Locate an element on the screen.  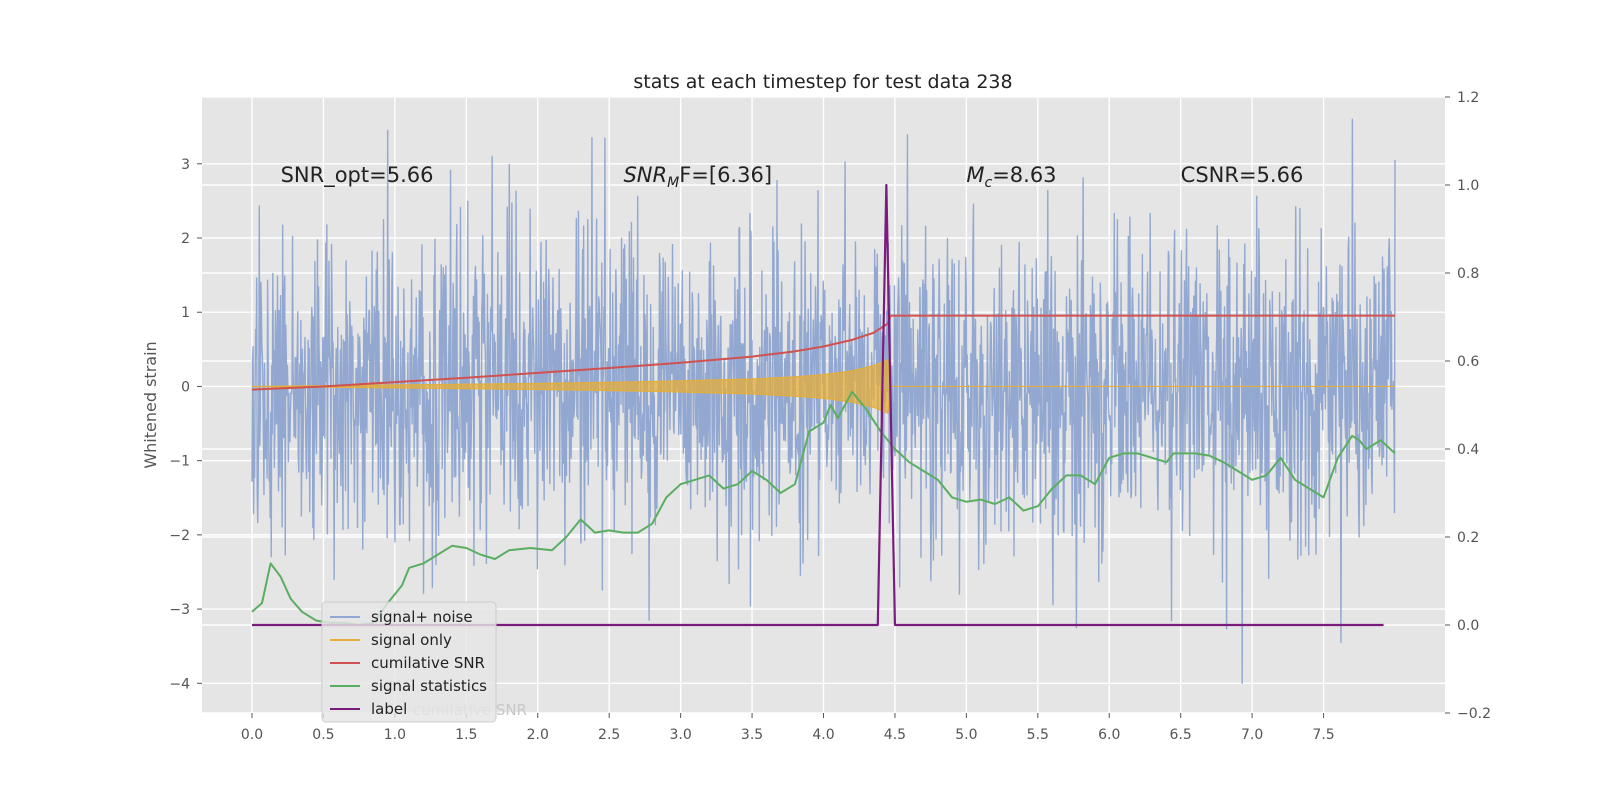
x-tick-label: 6.5 is located at coordinates (1181, 735).